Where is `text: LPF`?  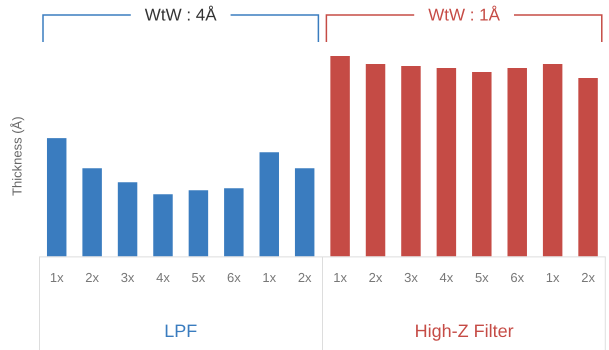
text: LPF is located at coordinates (181, 330).